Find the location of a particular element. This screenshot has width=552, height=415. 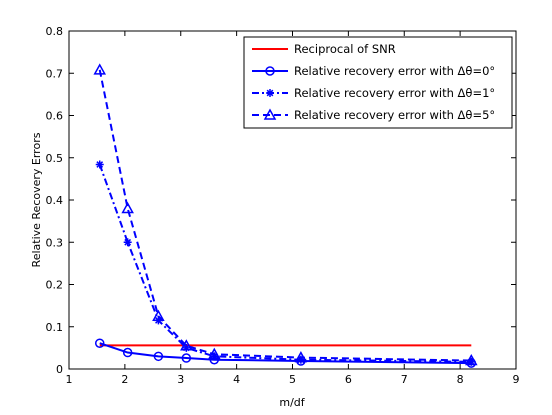

x-tick-label: 6 is located at coordinates (348, 379).